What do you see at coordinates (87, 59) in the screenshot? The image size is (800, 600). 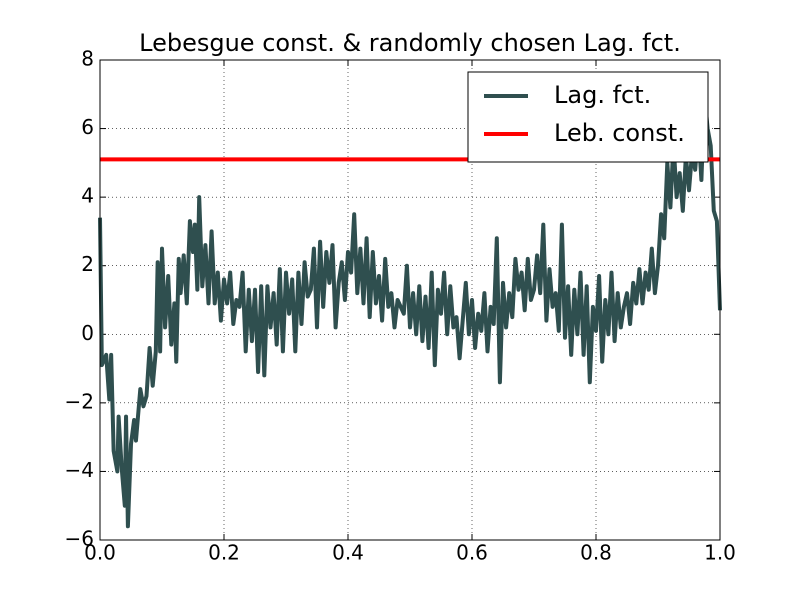 I see `y-tick-label: 8` at bounding box center [87, 59].